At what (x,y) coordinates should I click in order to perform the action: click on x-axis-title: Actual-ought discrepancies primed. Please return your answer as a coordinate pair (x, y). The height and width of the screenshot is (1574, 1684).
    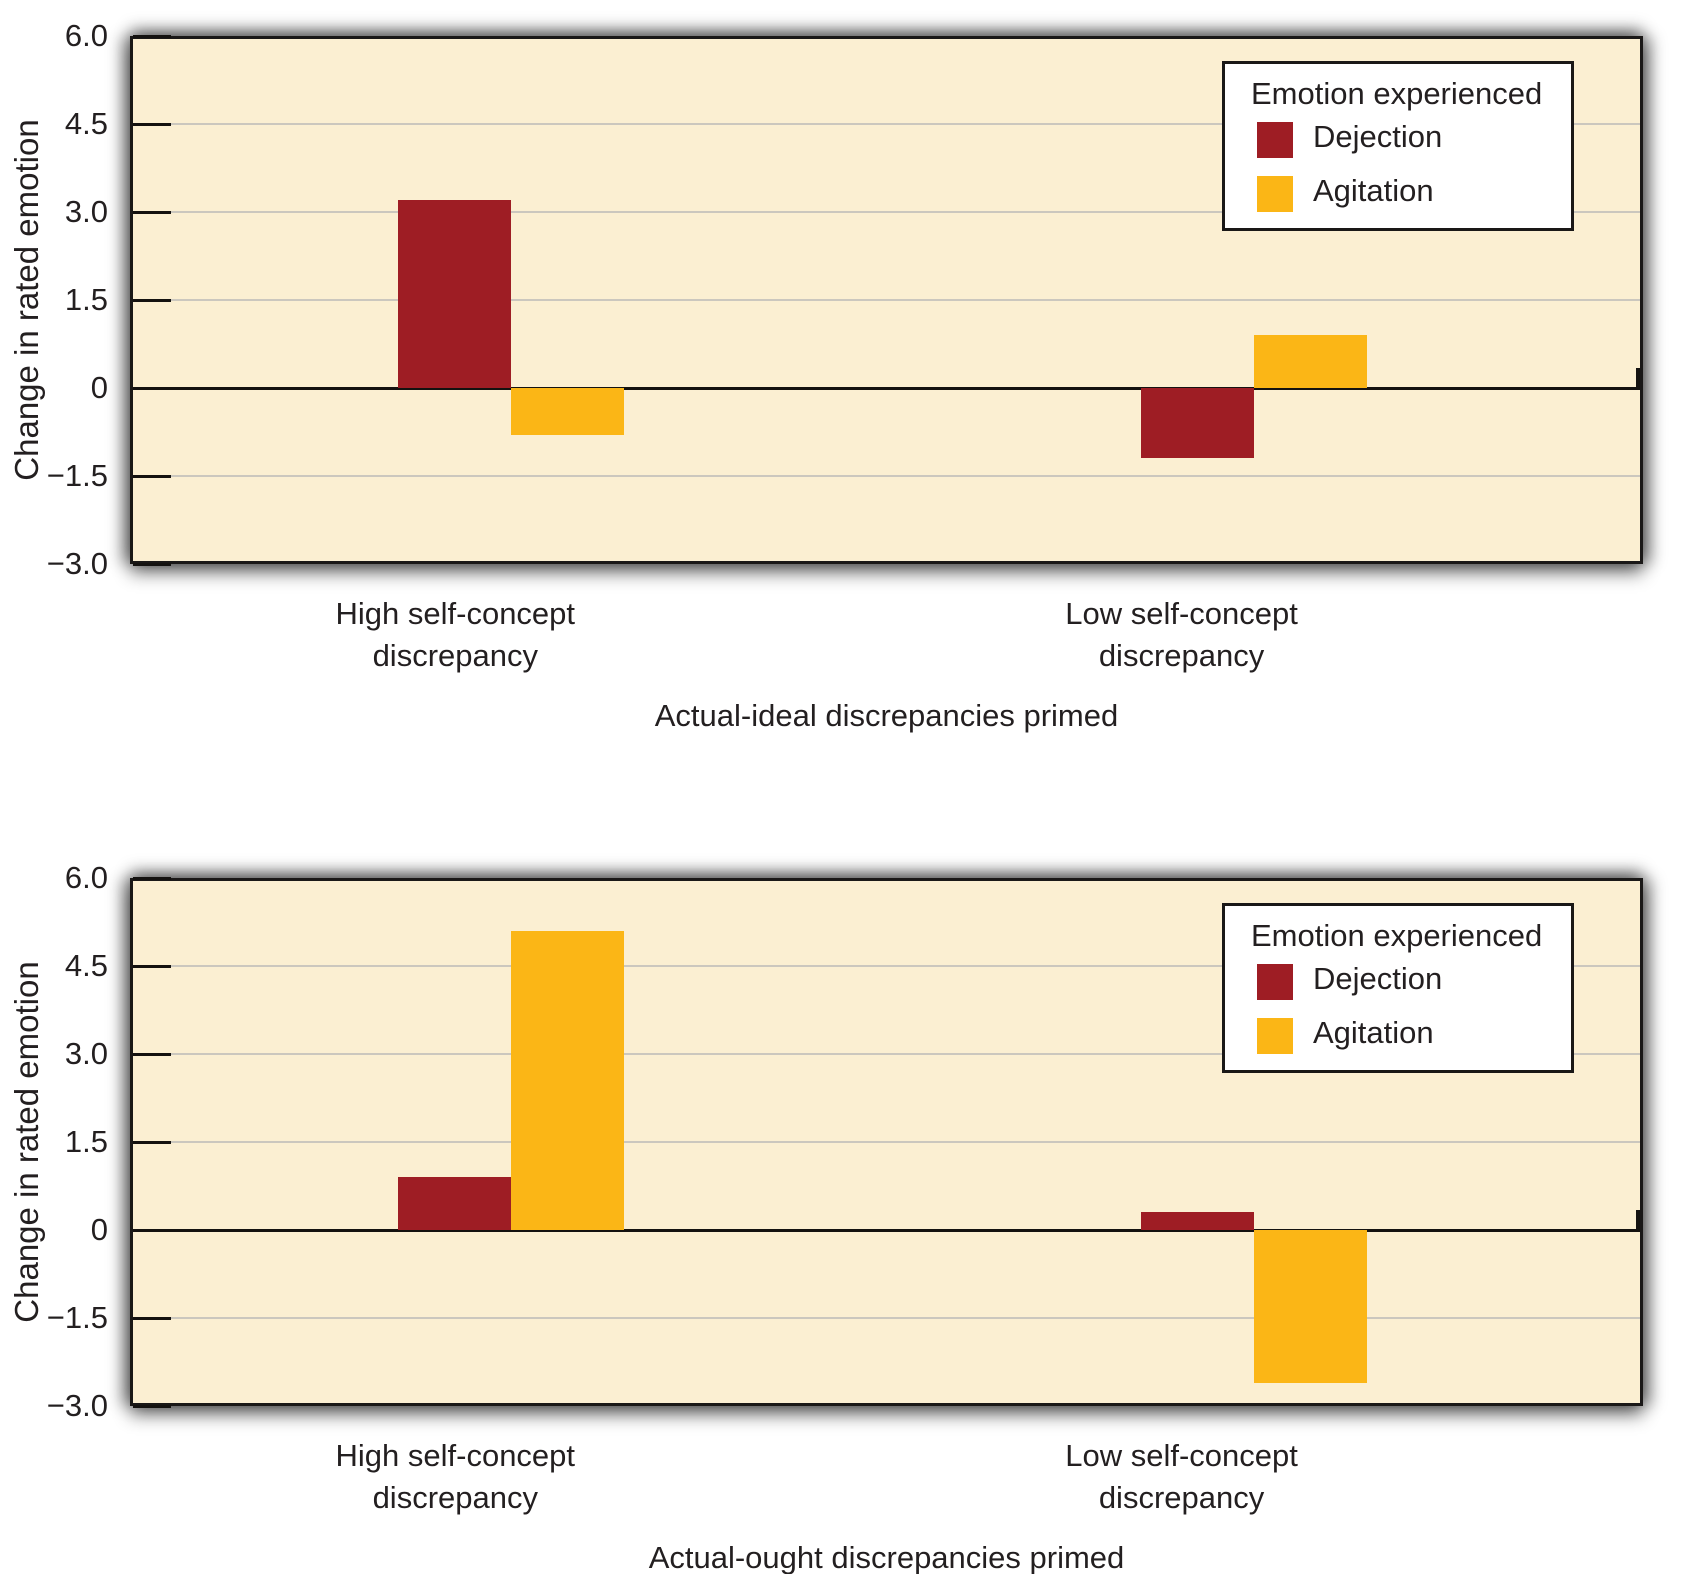
    Looking at the image, I should click on (886, 1557).